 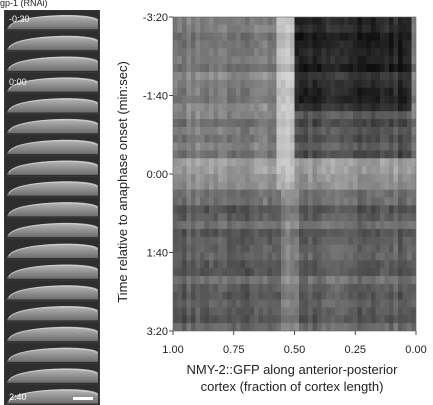 What do you see at coordinates (52, 145) in the screenshot?
I see `strip-frame` at bounding box center [52, 145].